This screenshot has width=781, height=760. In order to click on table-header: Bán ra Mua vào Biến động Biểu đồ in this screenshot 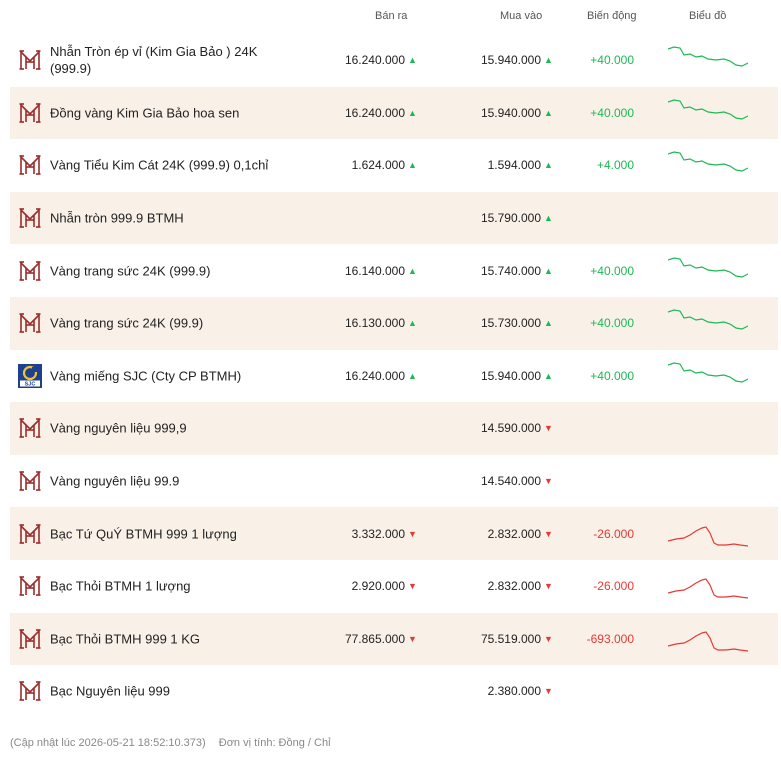, I will do `click(390, 16)`.